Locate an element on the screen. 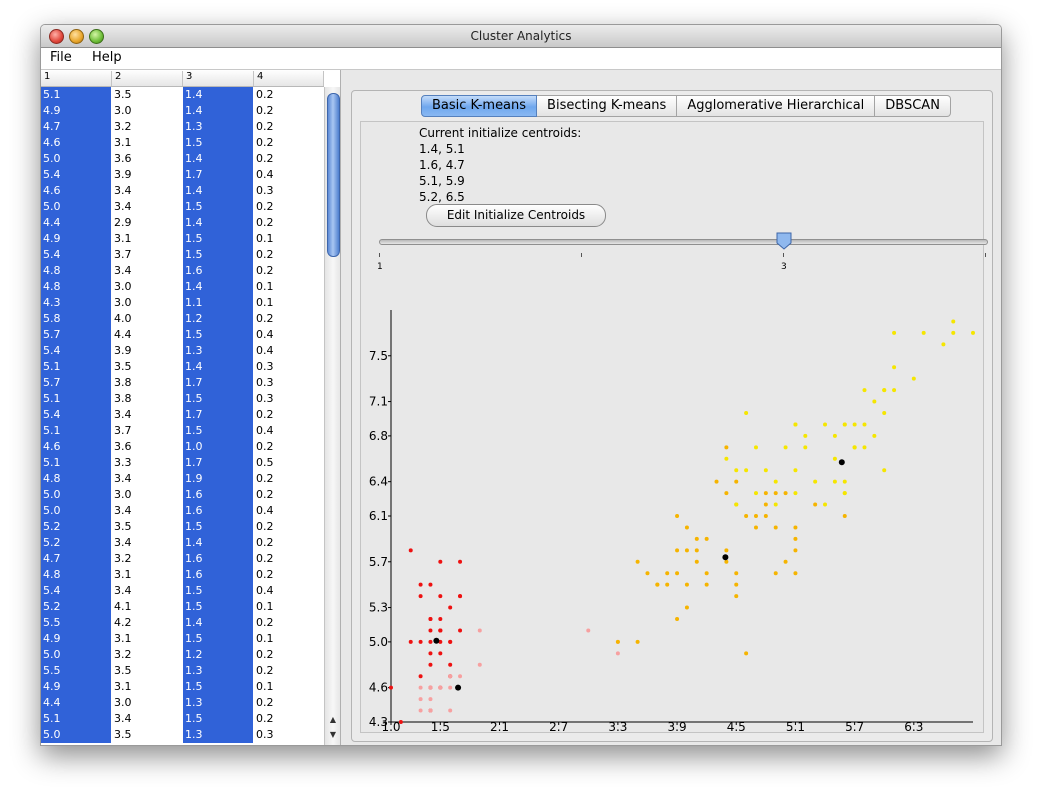 The image size is (1040, 800). table-row: 4.8 3.0 1.4 0.1 is located at coordinates (182, 287).